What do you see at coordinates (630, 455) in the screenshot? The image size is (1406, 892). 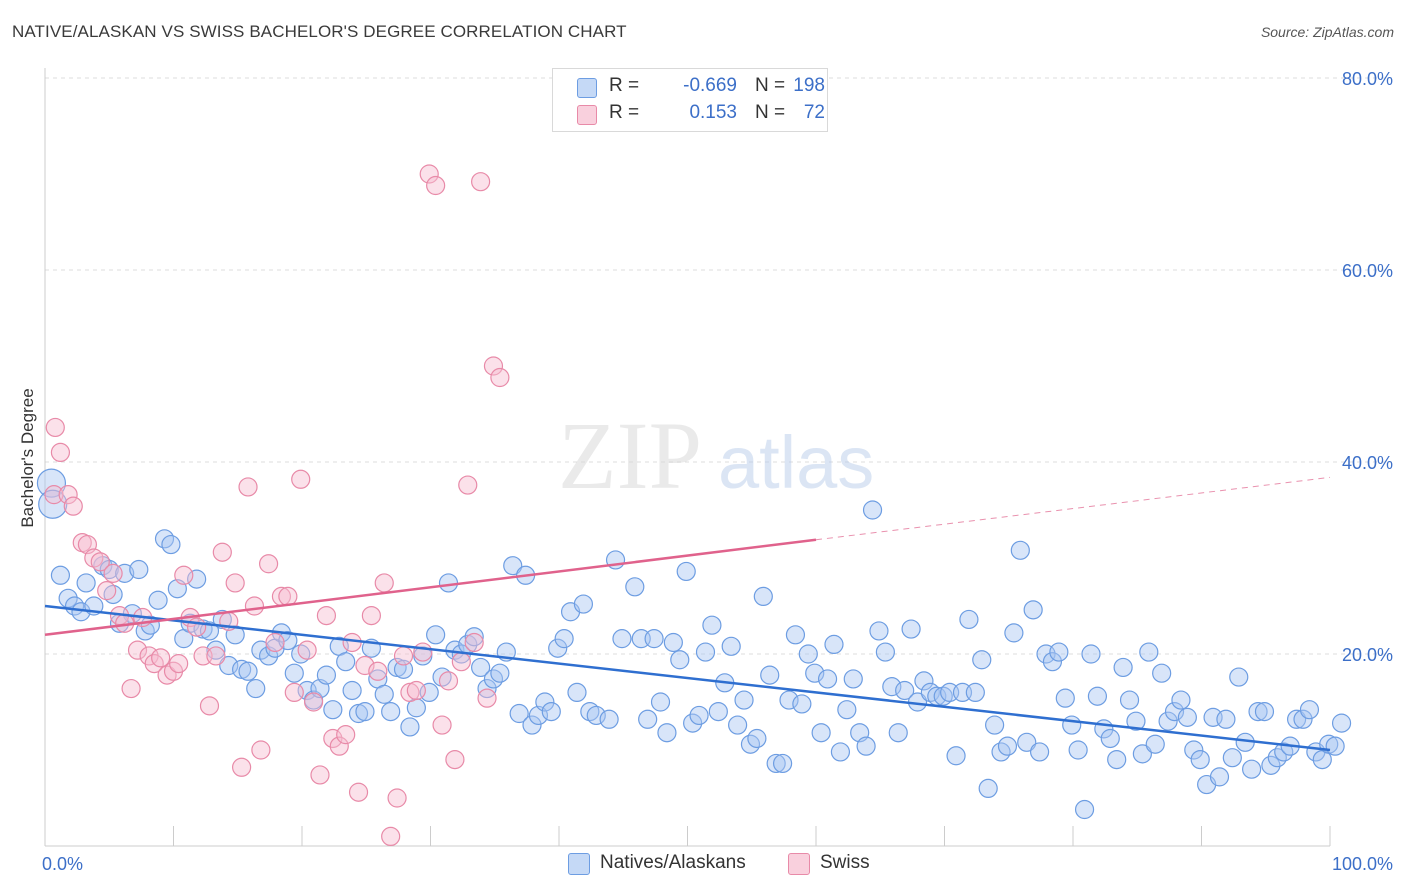 I see `watermark-zip: ZIP` at bounding box center [630, 455].